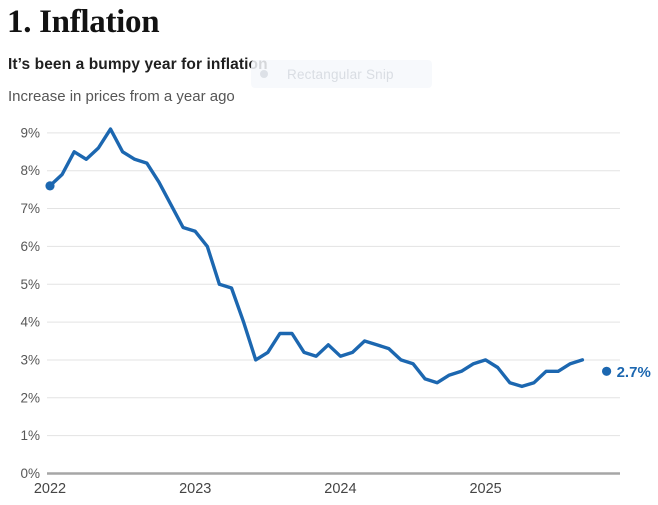 The image size is (658, 505). I want to click on x-tick-label: 2024, so click(340, 489).